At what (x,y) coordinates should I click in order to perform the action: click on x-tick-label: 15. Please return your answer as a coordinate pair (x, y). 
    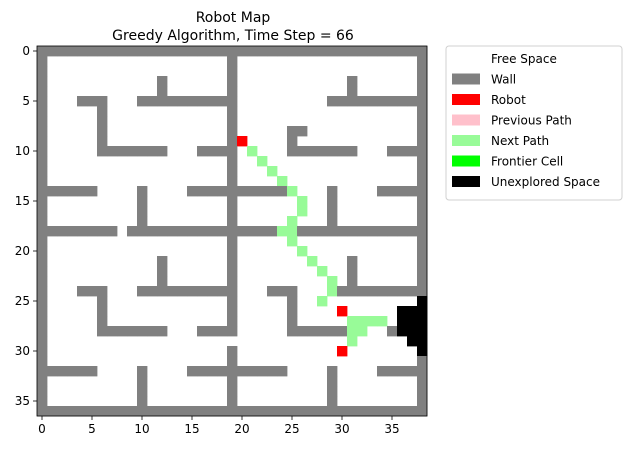
    Looking at the image, I should click on (191, 429).